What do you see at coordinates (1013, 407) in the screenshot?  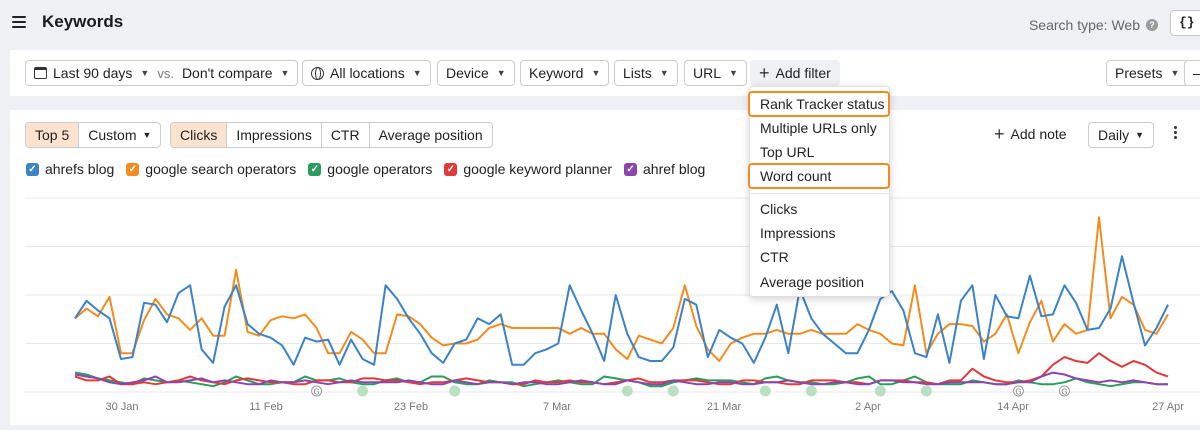 I see `x-tick-label: 14 Apr` at bounding box center [1013, 407].